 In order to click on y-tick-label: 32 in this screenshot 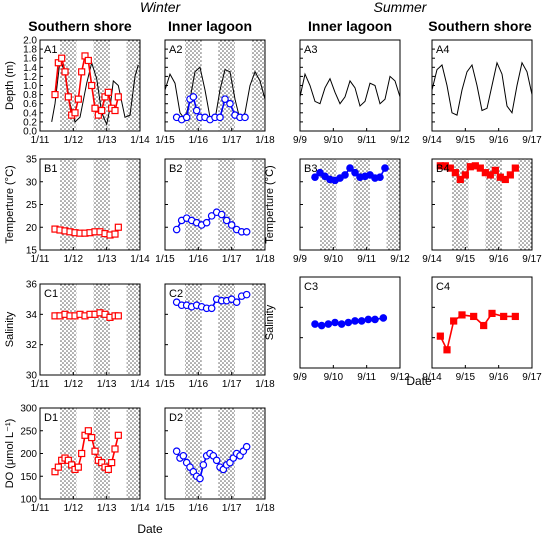, I will do `click(32, 345)`.